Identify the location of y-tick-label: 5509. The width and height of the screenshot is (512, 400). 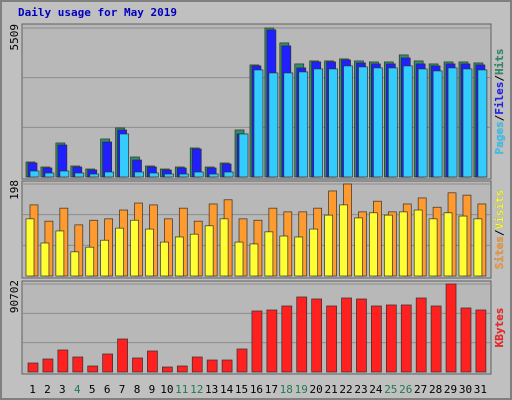
(14, 37).